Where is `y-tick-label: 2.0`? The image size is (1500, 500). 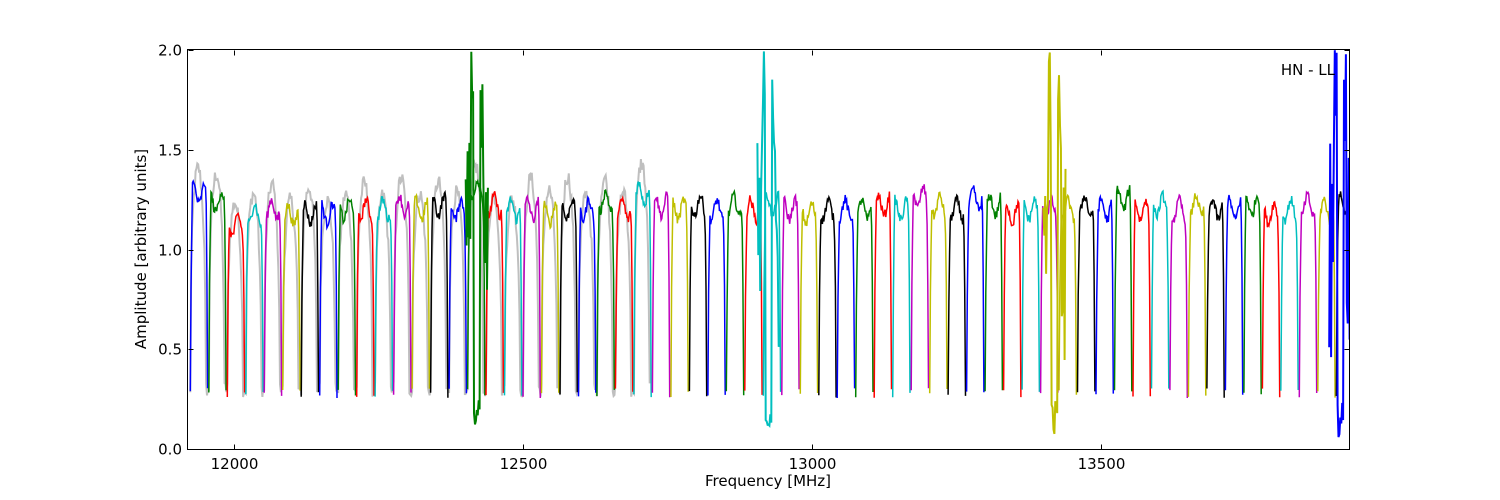
y-tick-label: 2.0 is located at coordinates (170, 51).